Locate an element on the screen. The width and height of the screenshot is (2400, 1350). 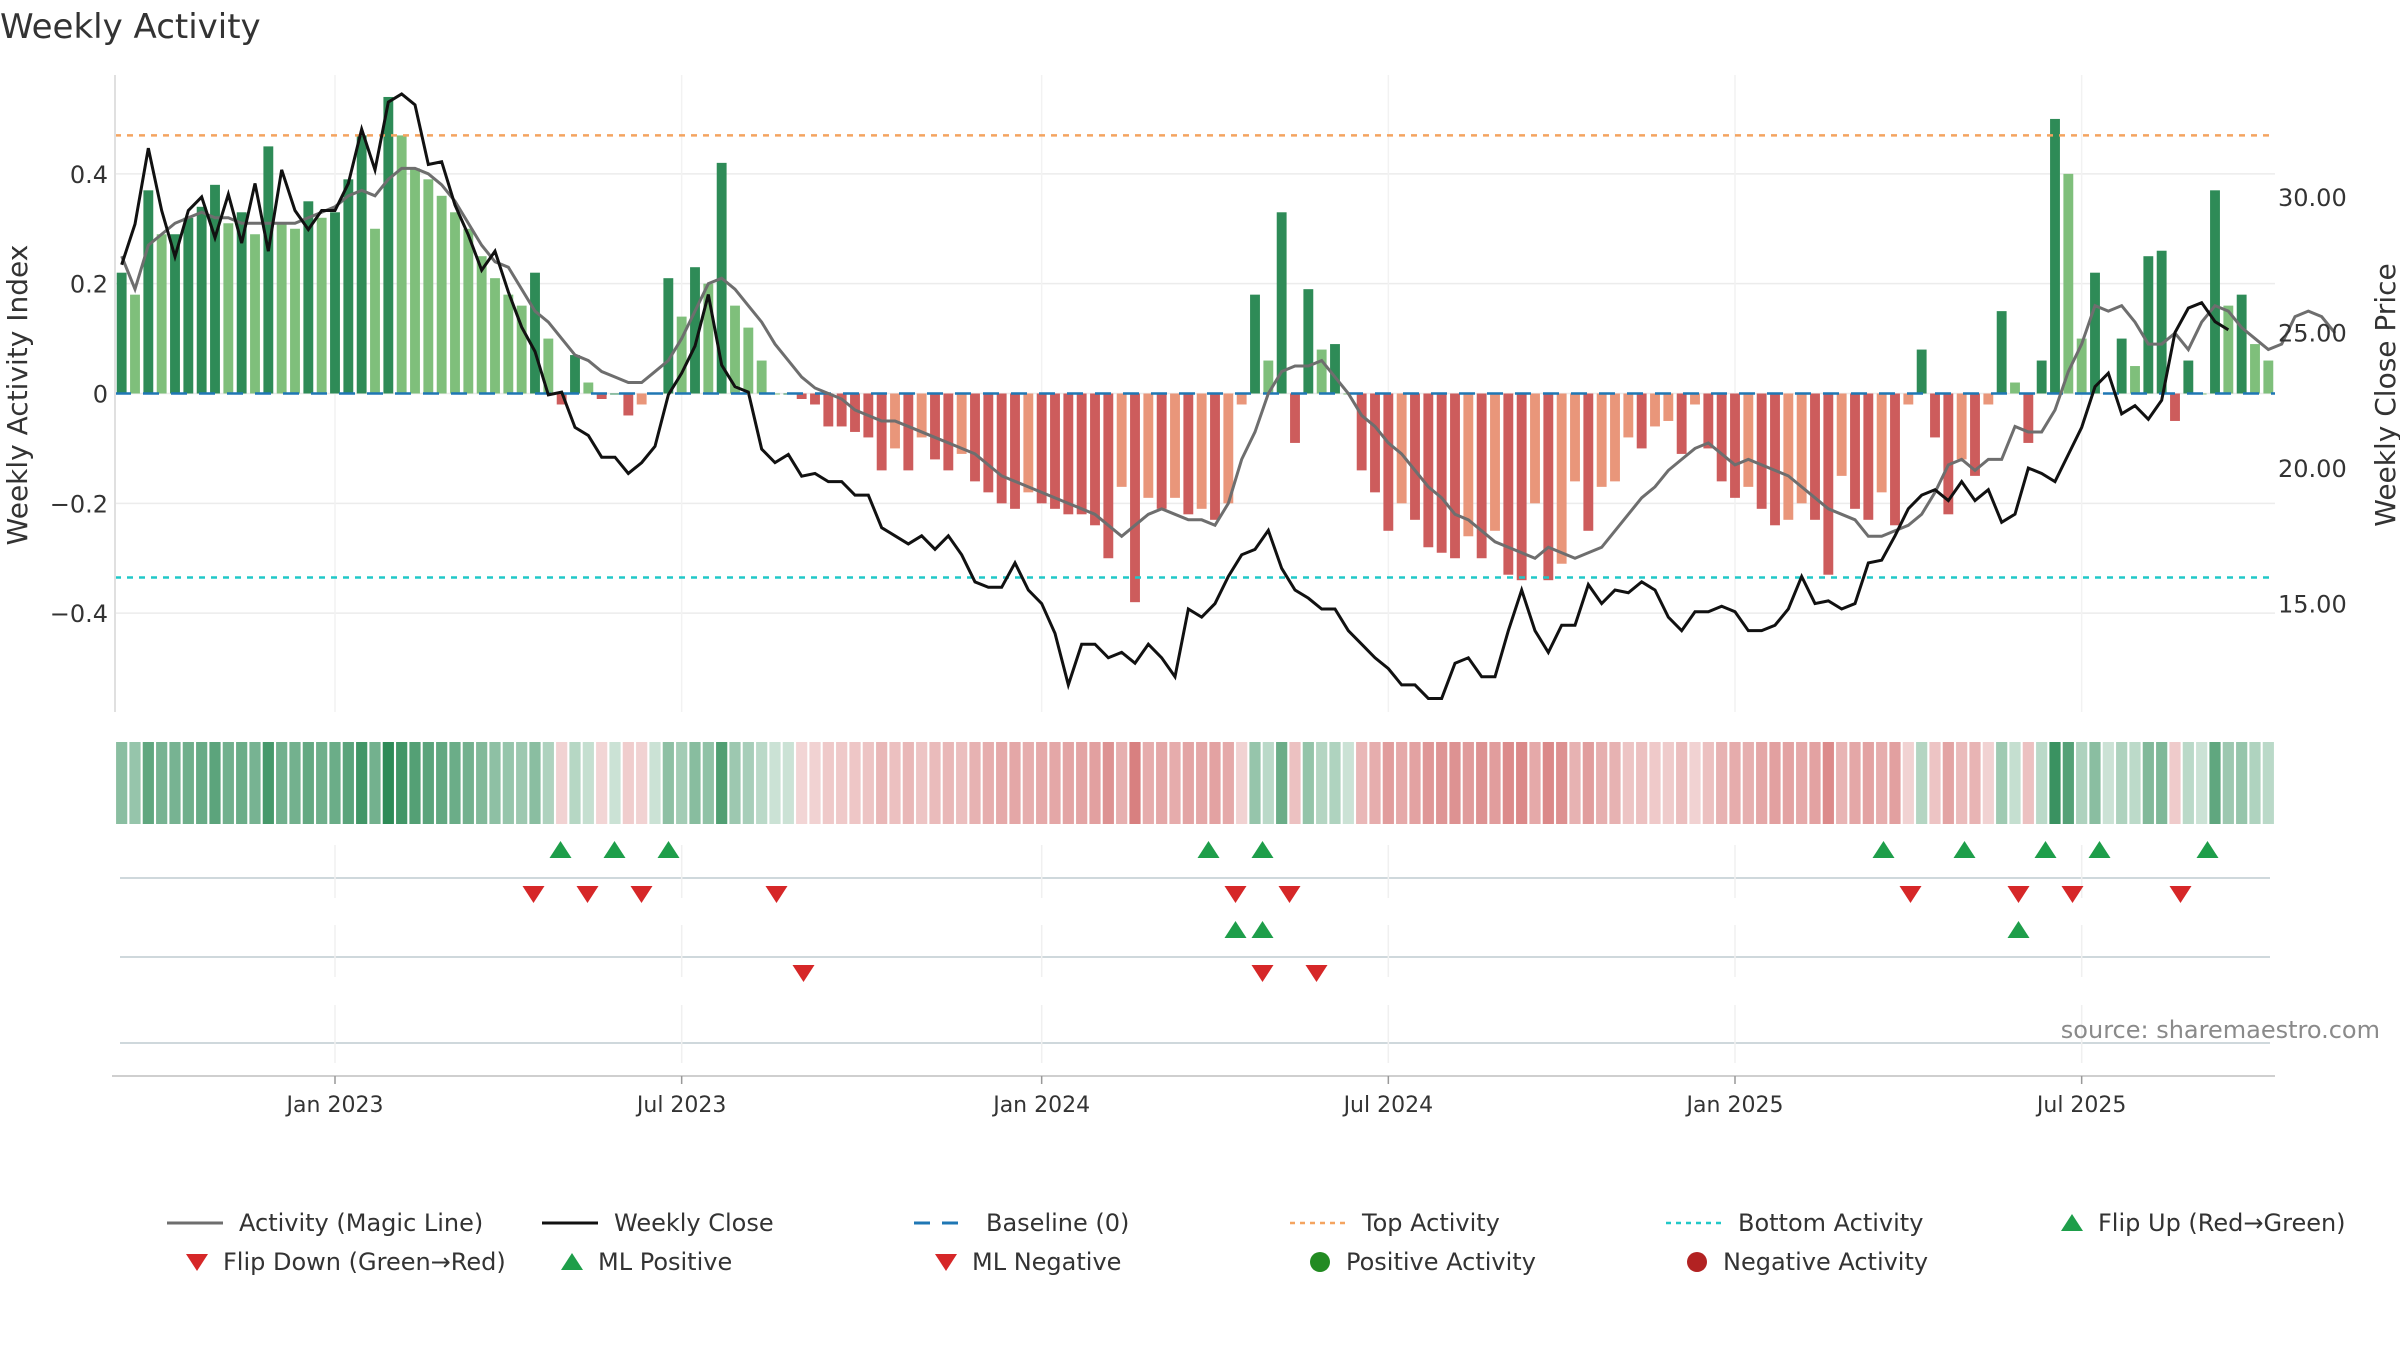
legend-item: Baseline (0) is located at coordinates (1020, 1223).